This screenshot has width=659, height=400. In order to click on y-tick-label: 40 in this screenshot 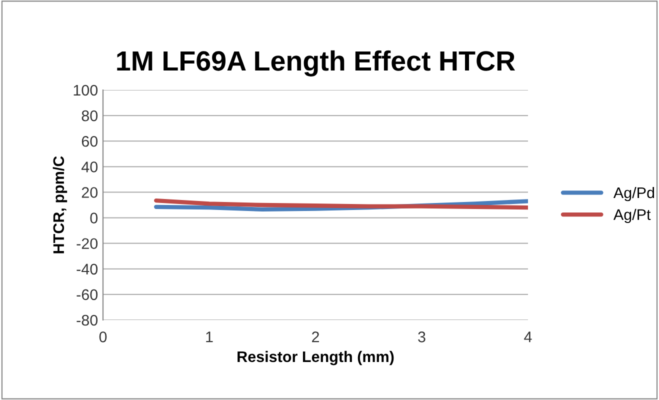, I will do `click(90, 167)`.